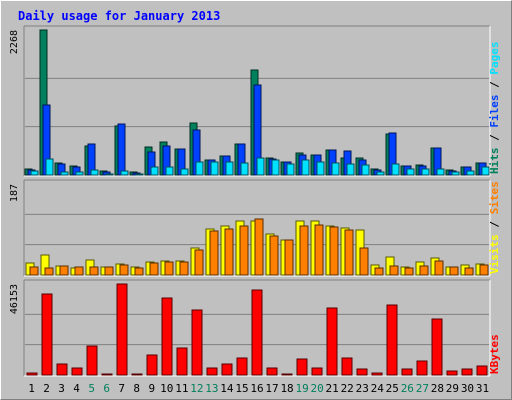  What do you see at coordinates (494, 111) in the screenshot?
I see `legend-files: Files` at bounding box center [494, 111].